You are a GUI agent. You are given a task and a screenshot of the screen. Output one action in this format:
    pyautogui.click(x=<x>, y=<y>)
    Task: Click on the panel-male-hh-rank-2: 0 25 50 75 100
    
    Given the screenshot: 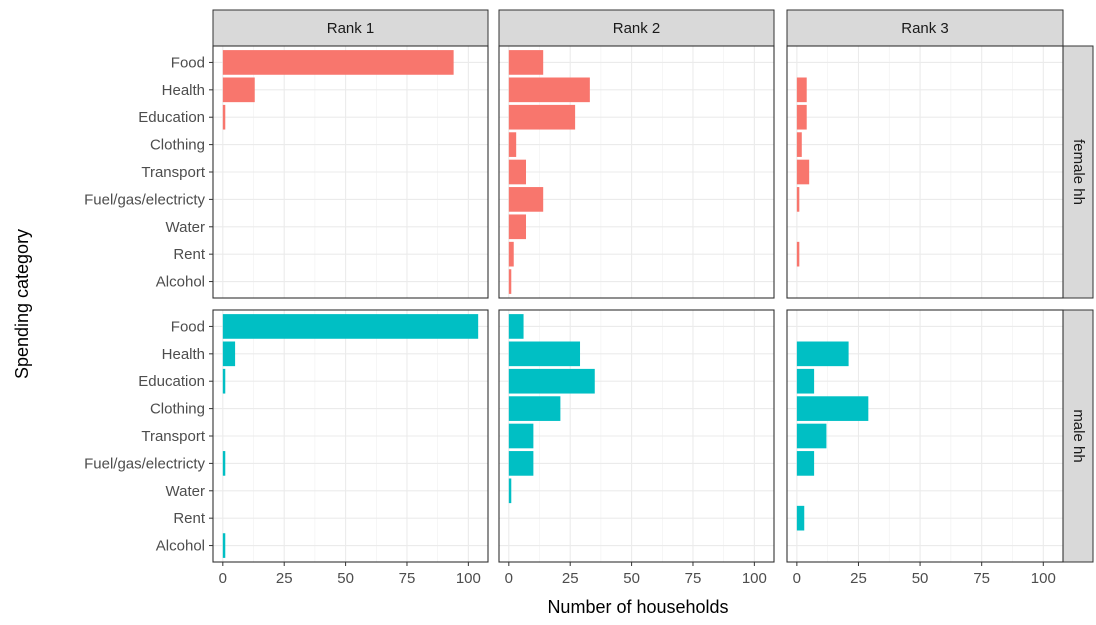 What is the action you would take?
    pyautogui.click(x=636, y=448)
    